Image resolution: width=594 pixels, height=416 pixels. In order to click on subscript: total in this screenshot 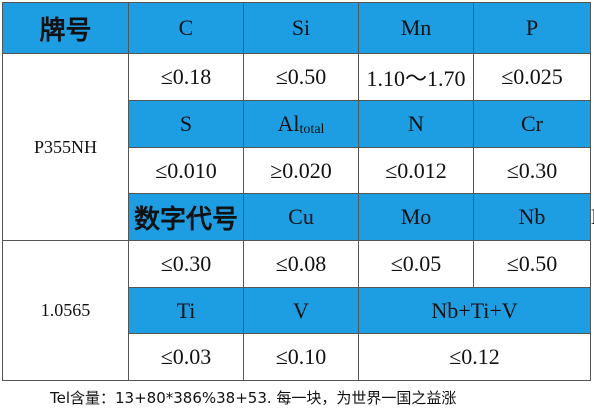, I will do `click(312, 129)`.